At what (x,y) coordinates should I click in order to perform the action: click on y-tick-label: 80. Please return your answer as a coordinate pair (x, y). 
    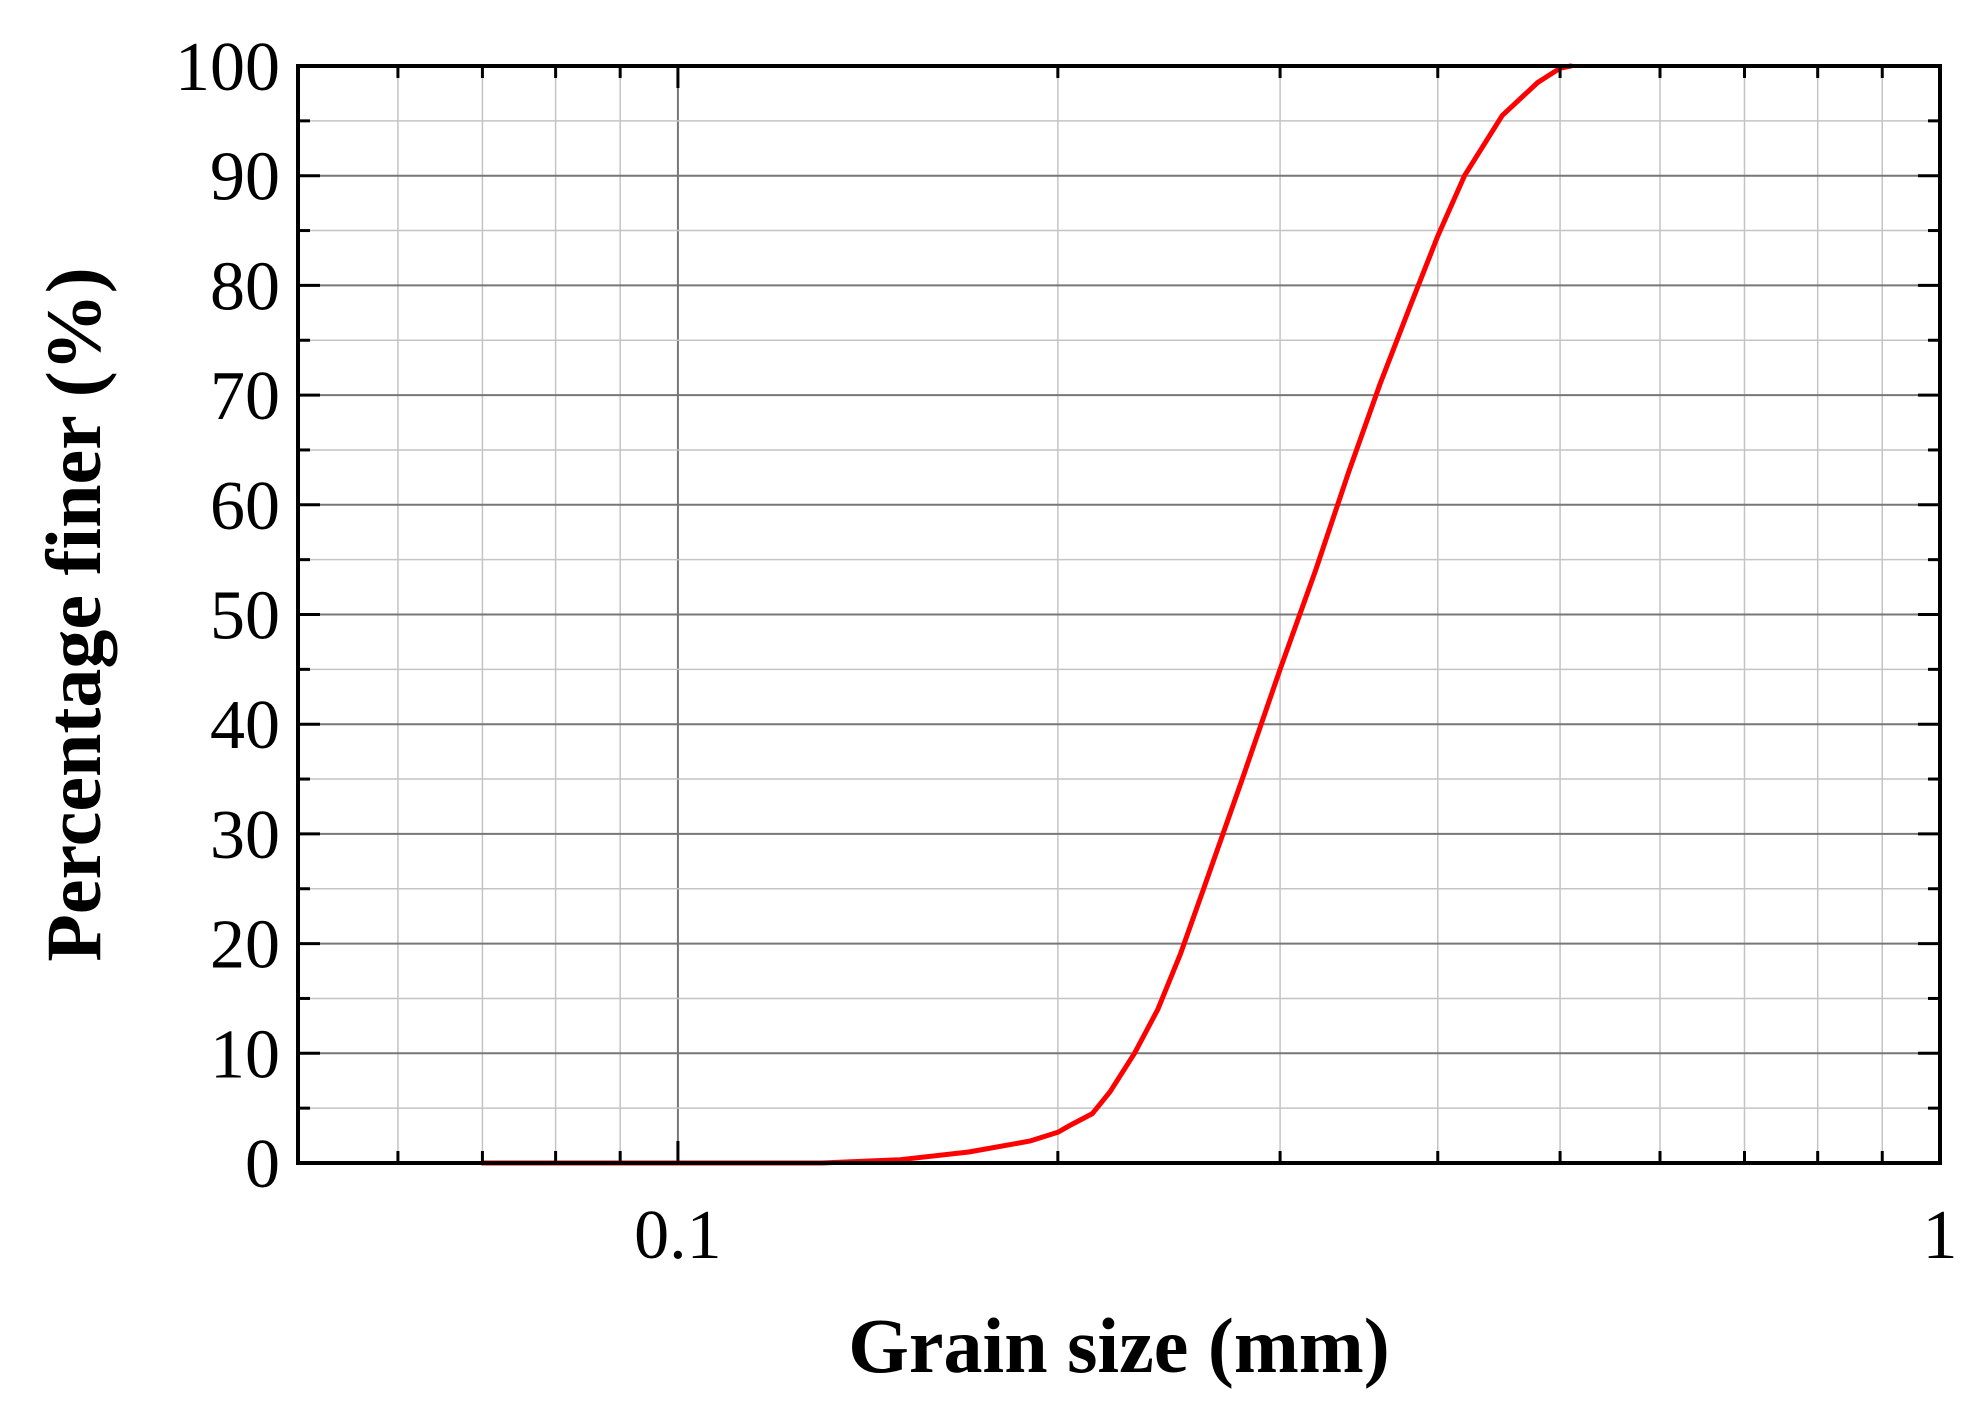
    Looking at the image, I should click on (245, 286).